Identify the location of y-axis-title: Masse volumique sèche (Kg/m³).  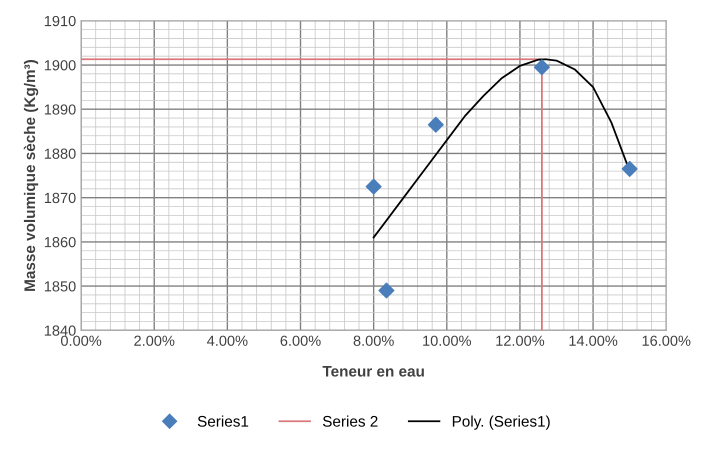
(31, 175).